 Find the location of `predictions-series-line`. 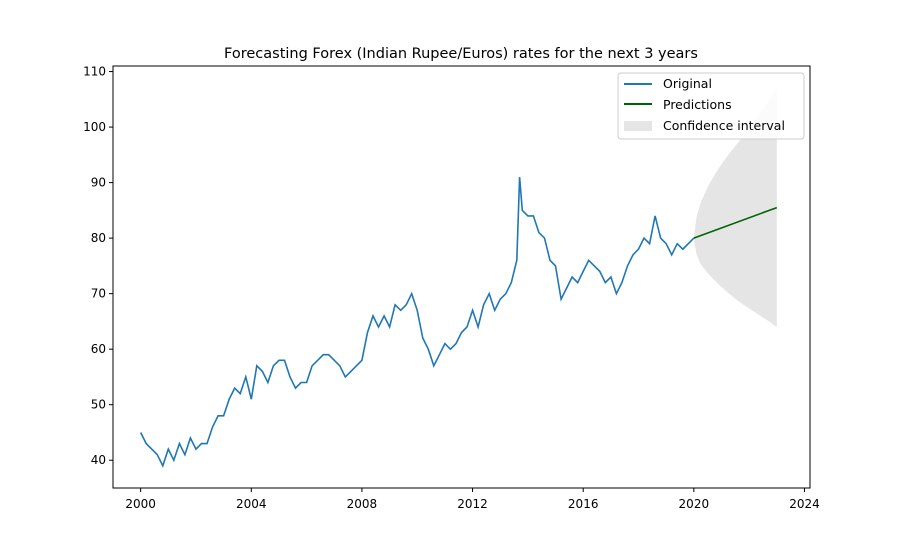

predictions-series-line is located at coordinates (735, 222).